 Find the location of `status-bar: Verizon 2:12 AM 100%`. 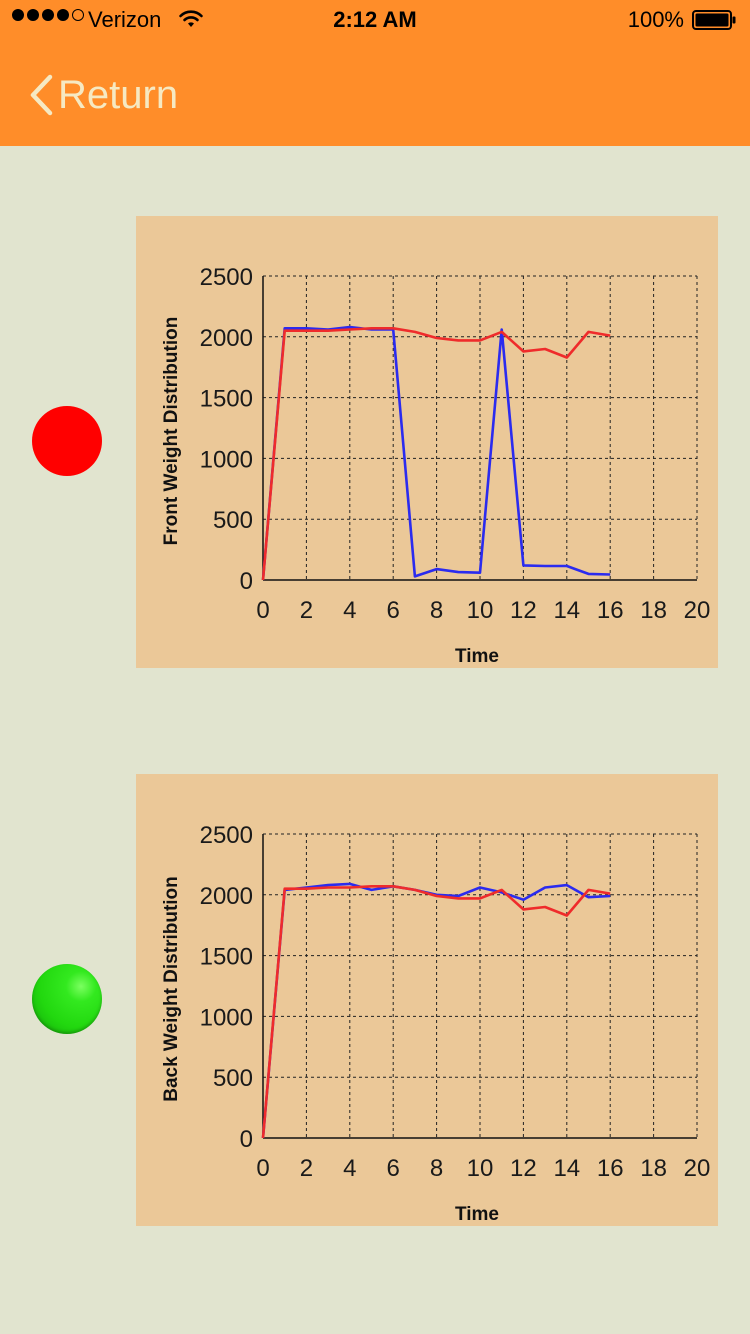

status-bar: Verizon 2:12 AM 100% is located at coordinates (375, 20).